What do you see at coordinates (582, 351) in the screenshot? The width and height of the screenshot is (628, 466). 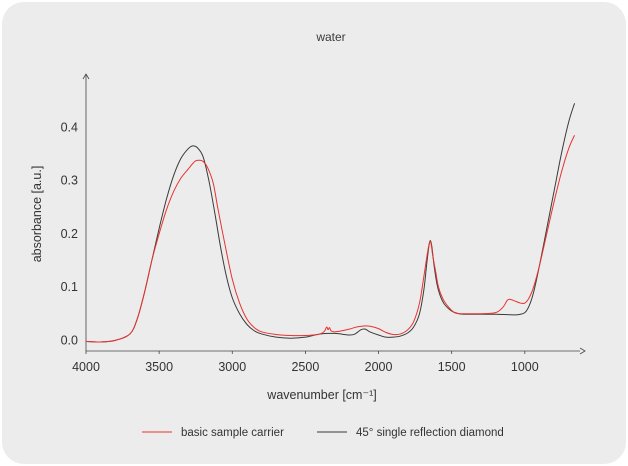 I see `x-axis-arrow` at bounding box center [582, 351].